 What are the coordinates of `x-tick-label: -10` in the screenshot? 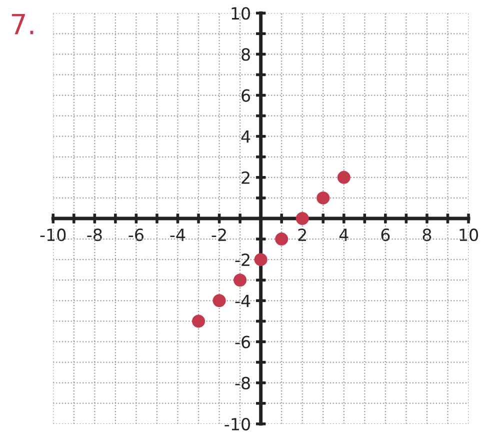 It's located at (53, 235).